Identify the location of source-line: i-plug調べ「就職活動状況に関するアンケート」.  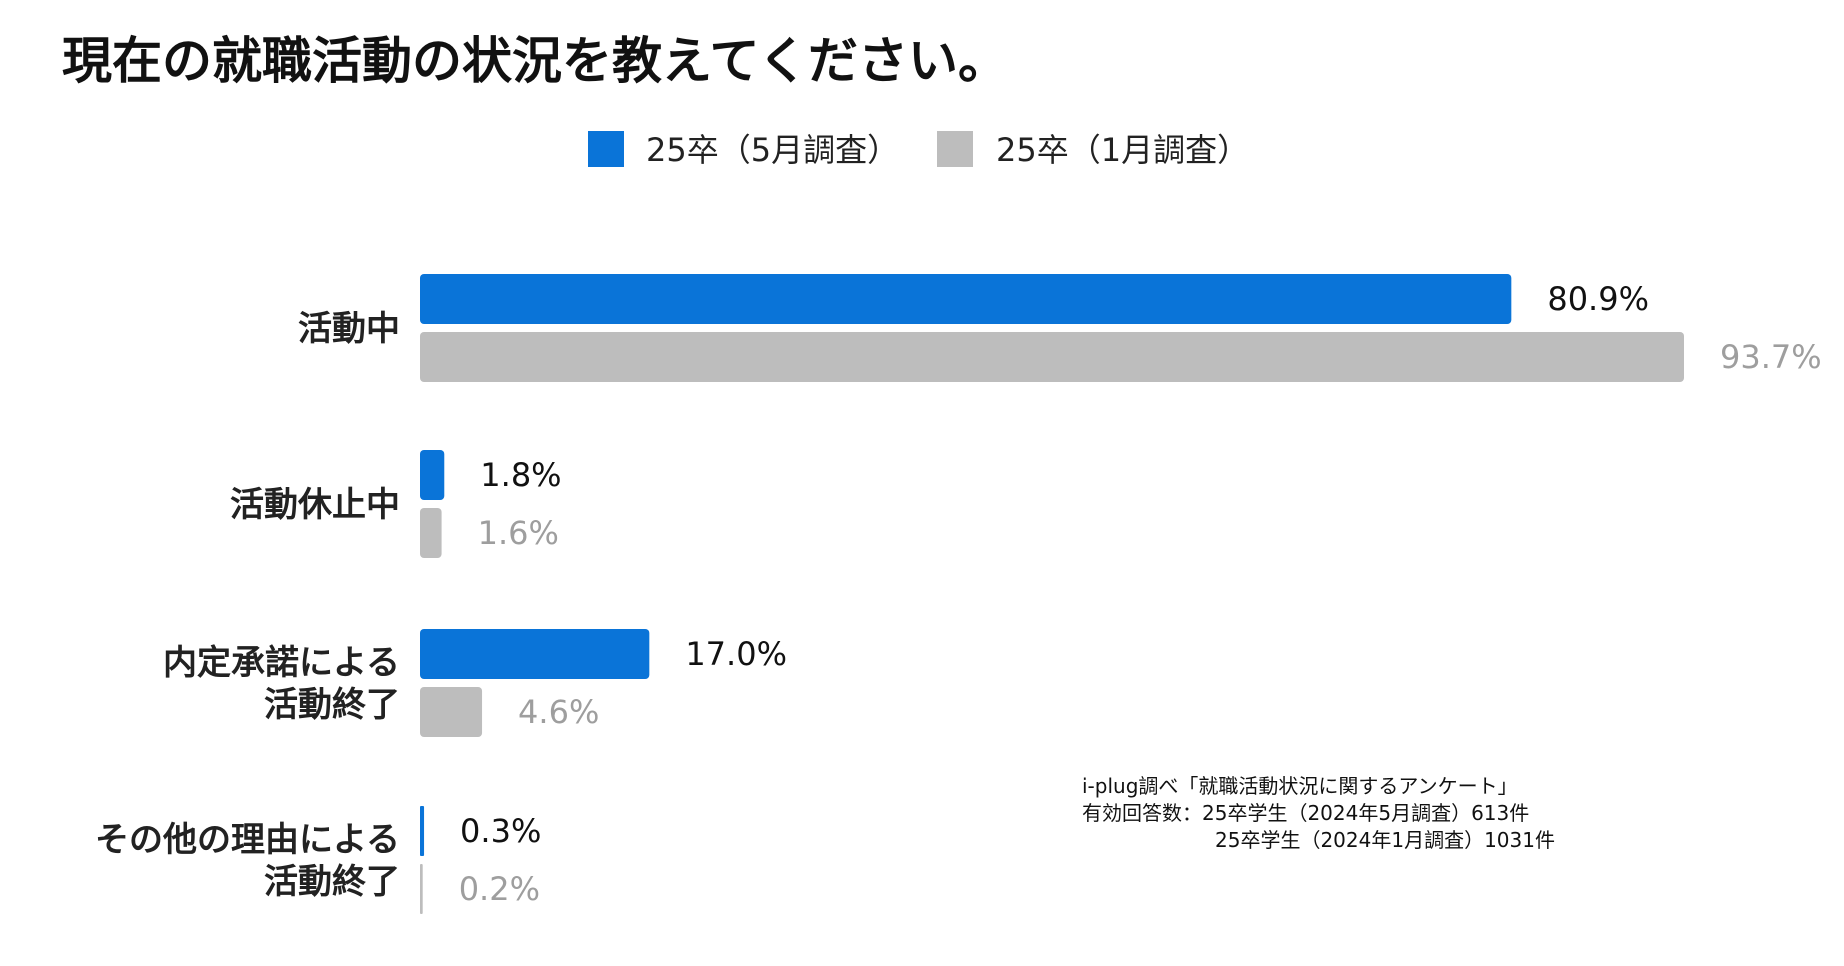
(1300, 786).